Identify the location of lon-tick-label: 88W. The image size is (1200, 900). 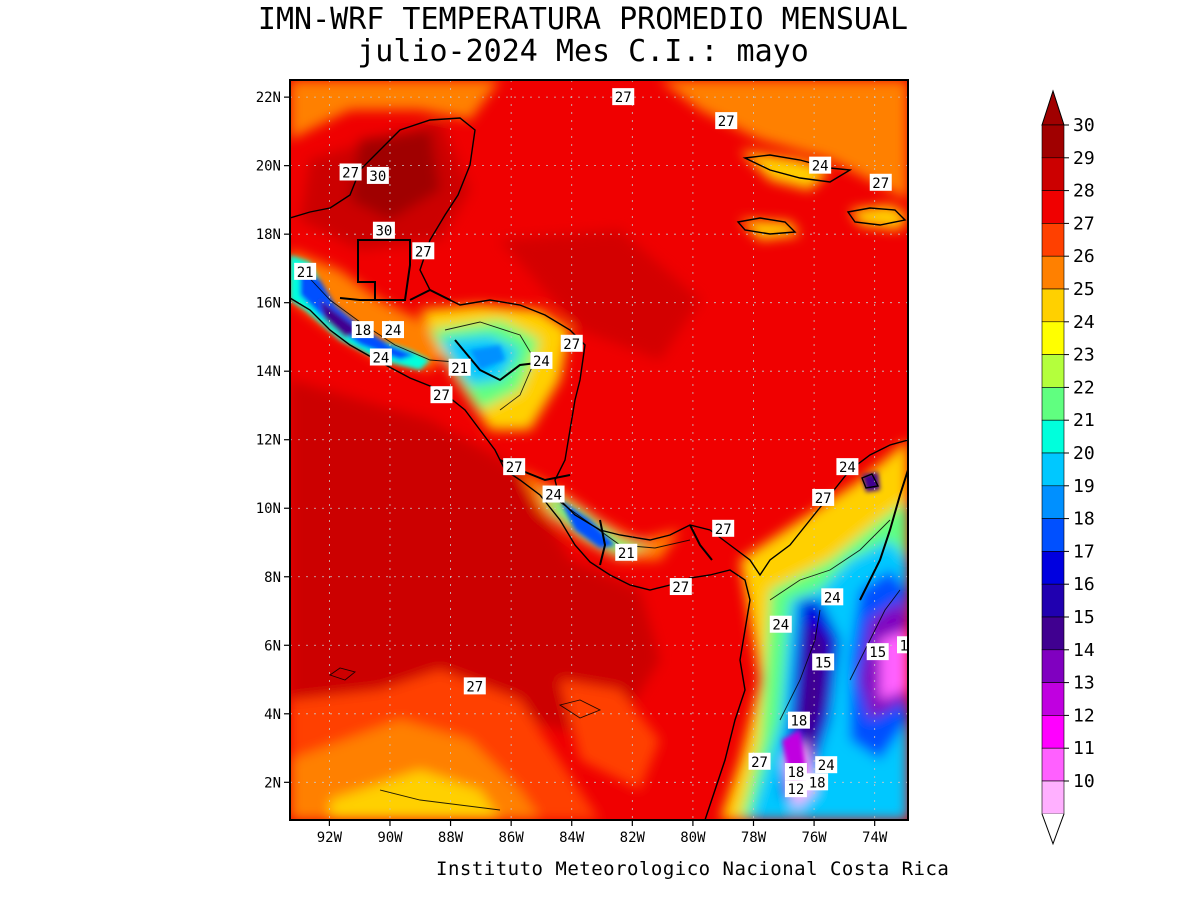
(451, 838).